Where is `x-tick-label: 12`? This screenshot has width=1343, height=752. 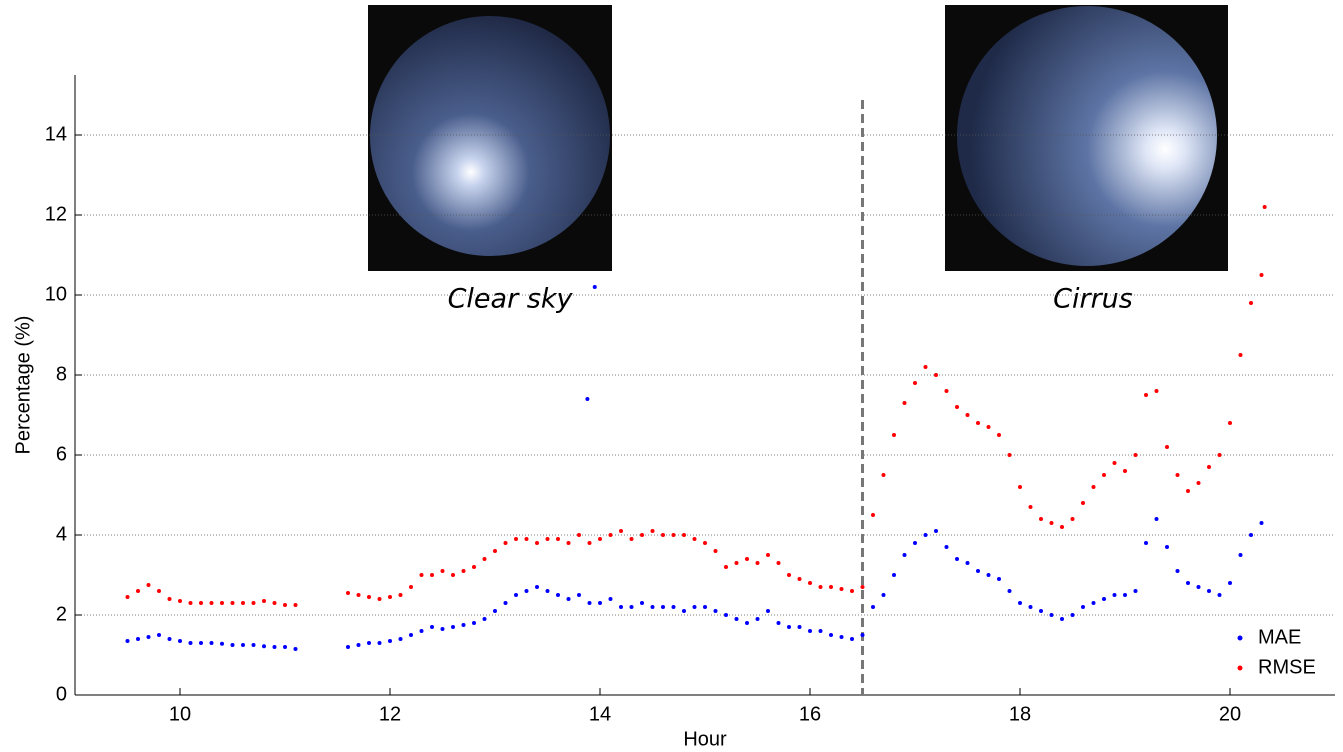 x-tick-label: 12 is located at coordinates (390, 714).